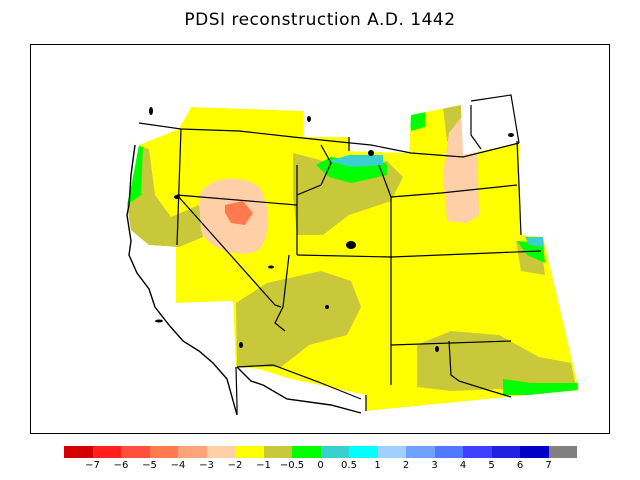 The width and height of the screenshot is (640, 480). What do you see at coordinates (434, 465) in the screenshot?
I see `legend-label: 3` at bounding box center [434, 465].